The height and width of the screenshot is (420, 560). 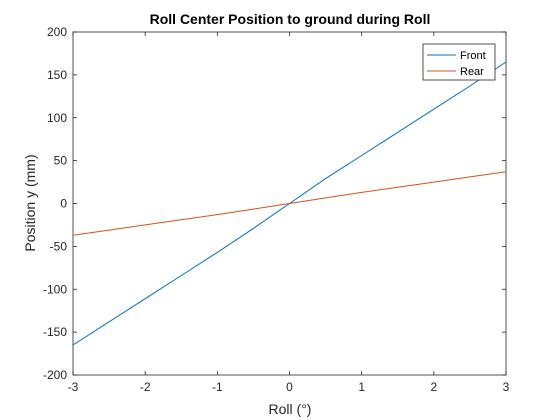 I want to click on x-tick-label: 1, so click(x=361, y=387).